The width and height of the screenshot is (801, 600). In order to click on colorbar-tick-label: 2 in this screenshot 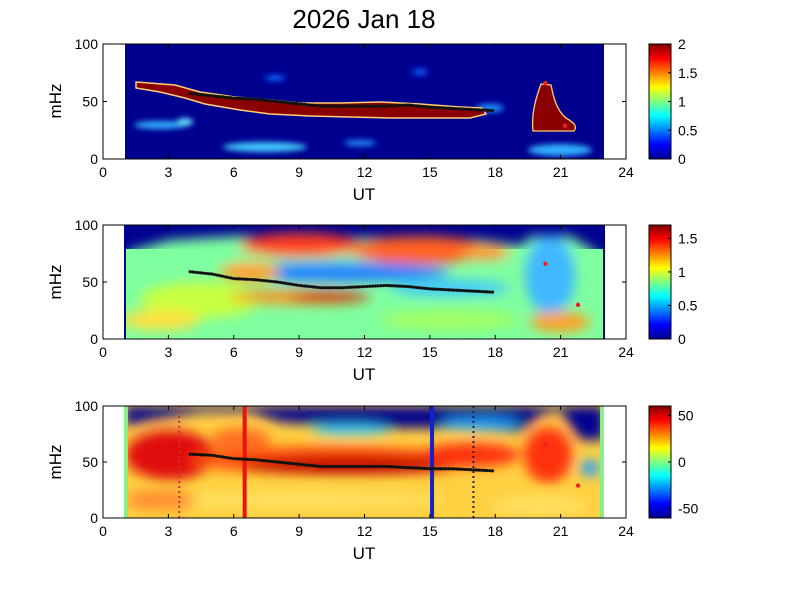, I will do `click(682, 44)`.